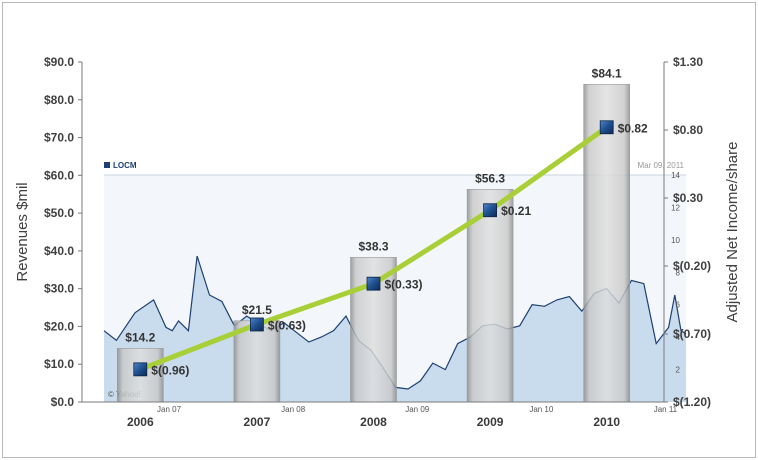 This screenshot has height=460, width=758. Describe the element at coordinates (541, 409) in the screenshot. I see `inset-x-tick: Jan 10` at that location.